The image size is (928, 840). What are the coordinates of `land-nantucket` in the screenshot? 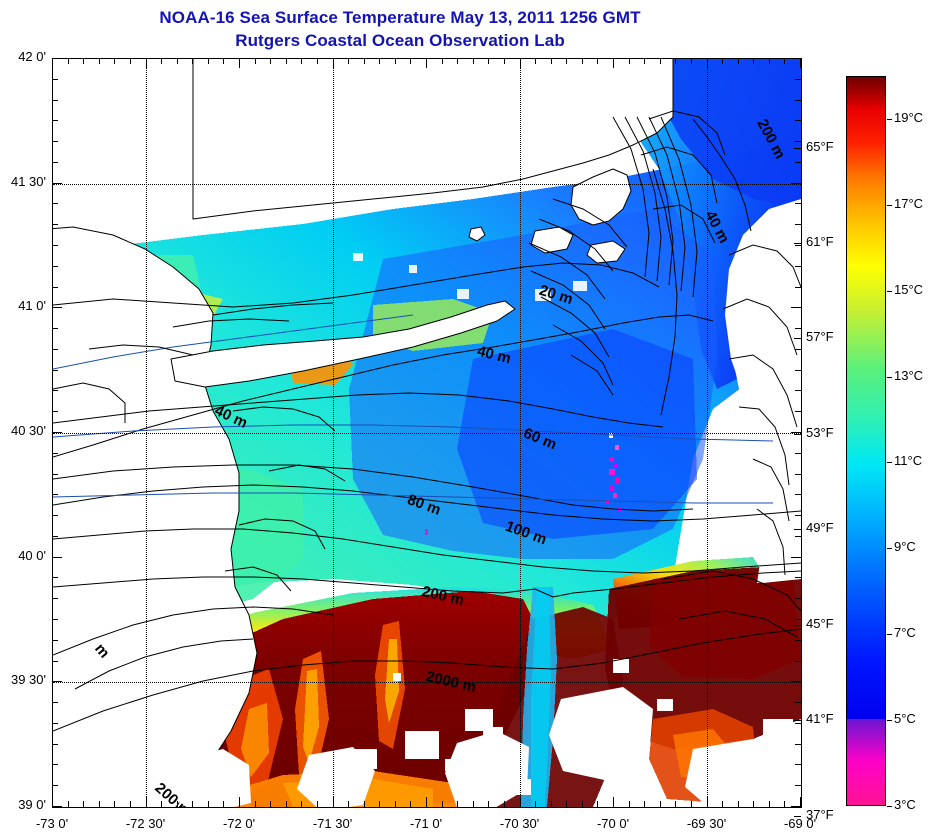 It's located at (606, 252).